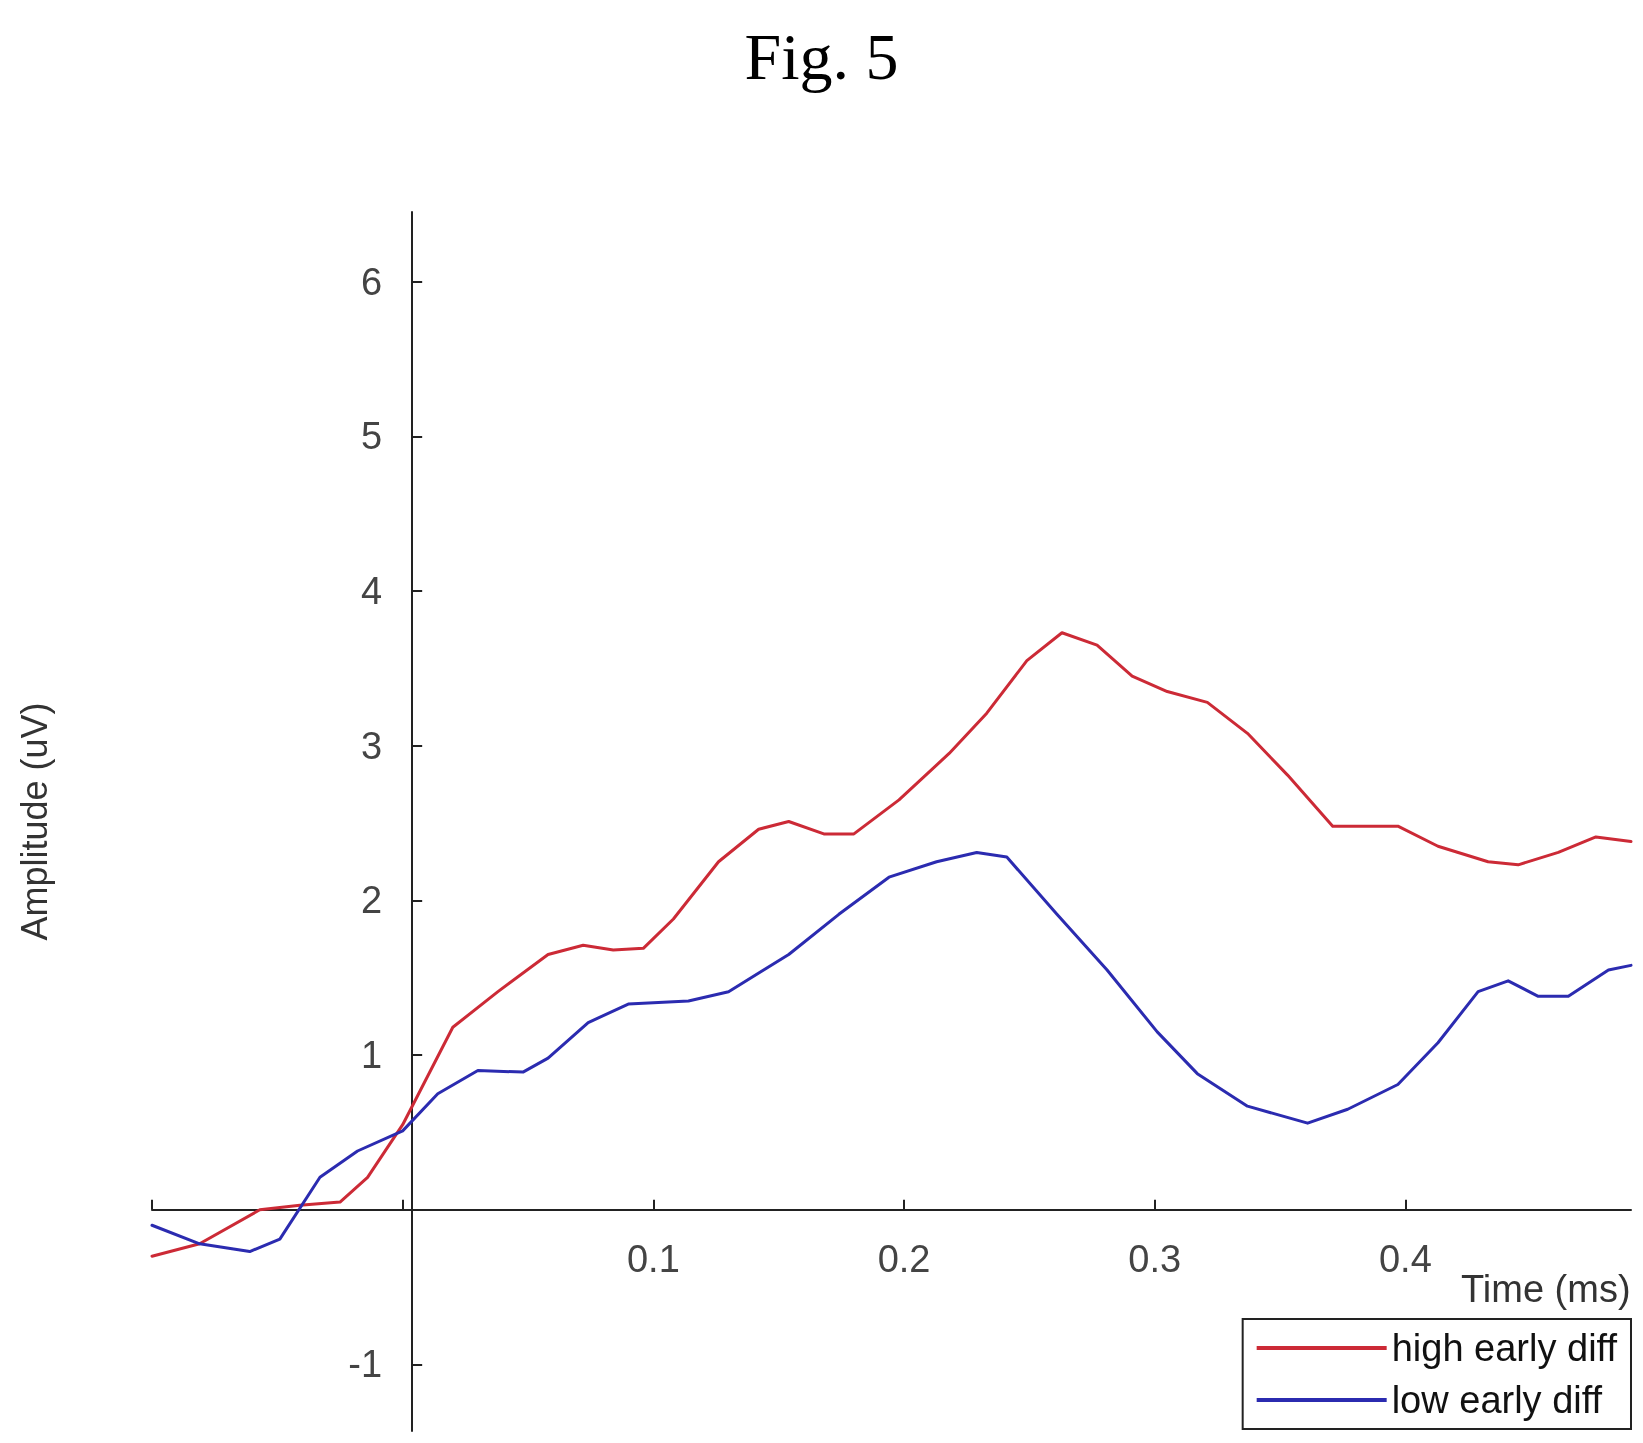  What do you see at coordinates (653, 1258) in the screenshot?
I see `x-tick-label: 0.1` at bounding box center [653, 1258].